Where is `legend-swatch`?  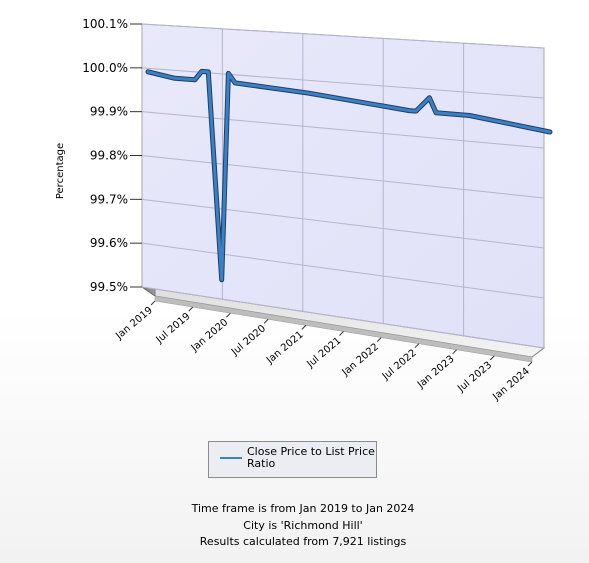
legend-swatch is located at coordinates (231, 458).